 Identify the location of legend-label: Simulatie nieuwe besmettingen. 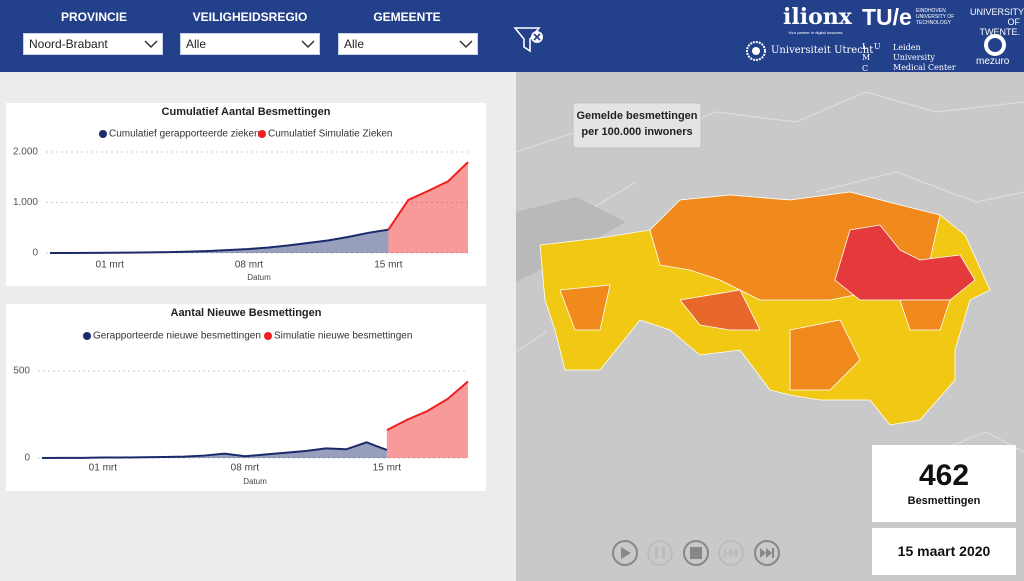
(343, 336).